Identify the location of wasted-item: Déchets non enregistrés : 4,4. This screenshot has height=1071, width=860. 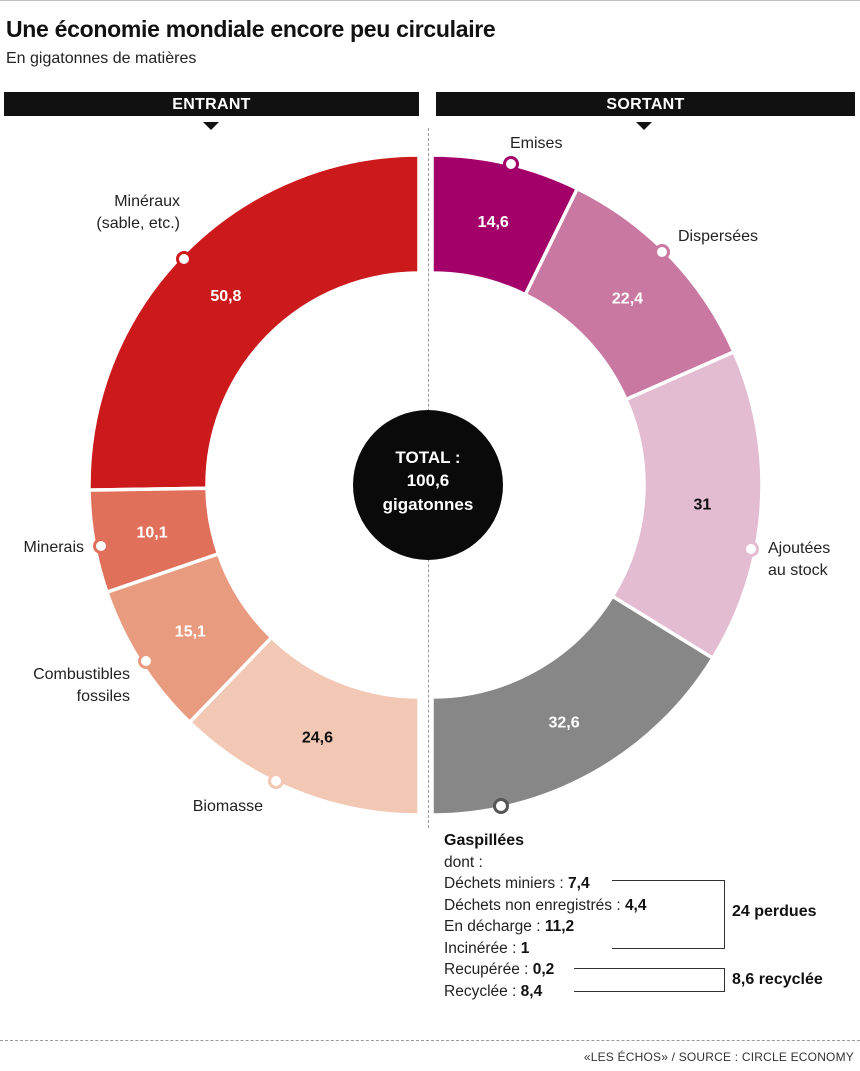
(545, 906).